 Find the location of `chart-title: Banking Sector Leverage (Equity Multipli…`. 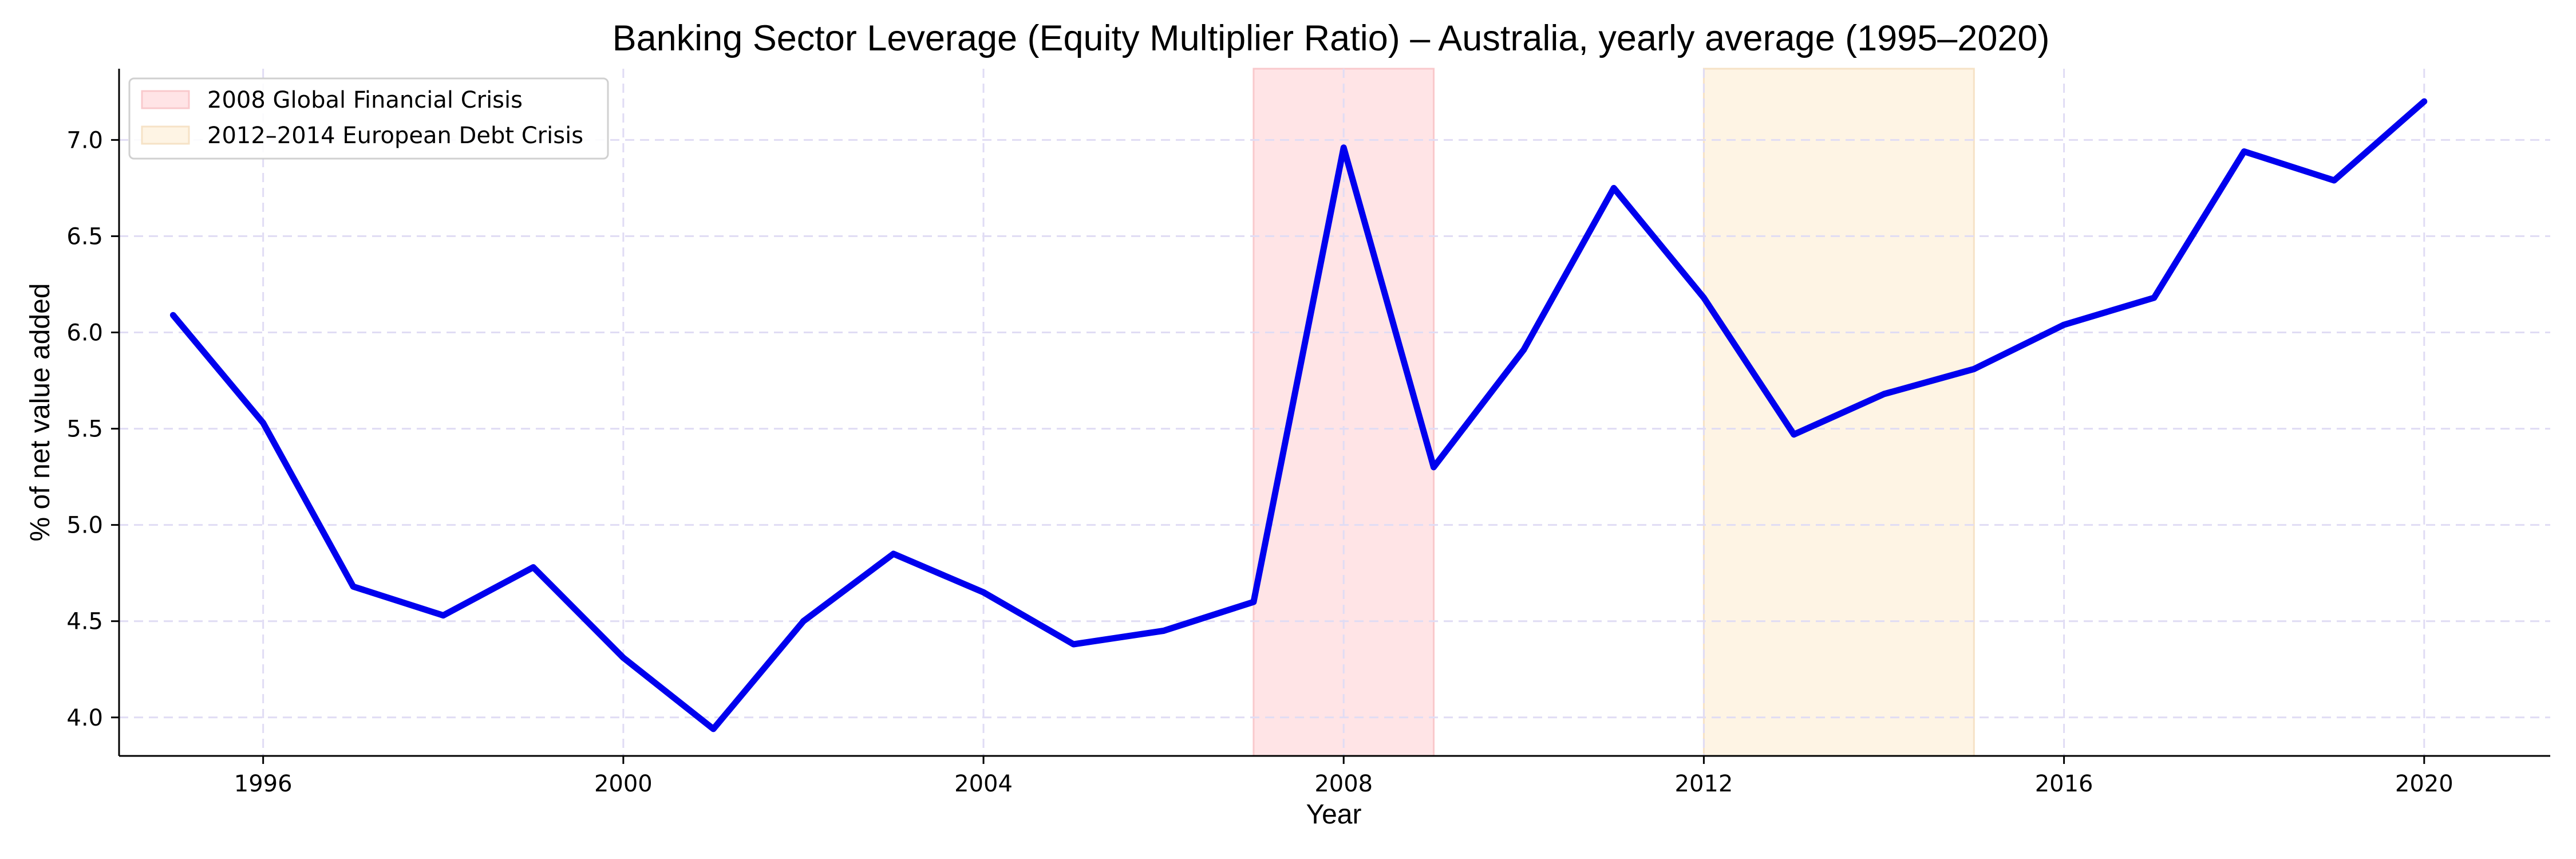

chart-title: Banking Sector Leverage (Equity Multipli… is located at coordinates (1331, 38).